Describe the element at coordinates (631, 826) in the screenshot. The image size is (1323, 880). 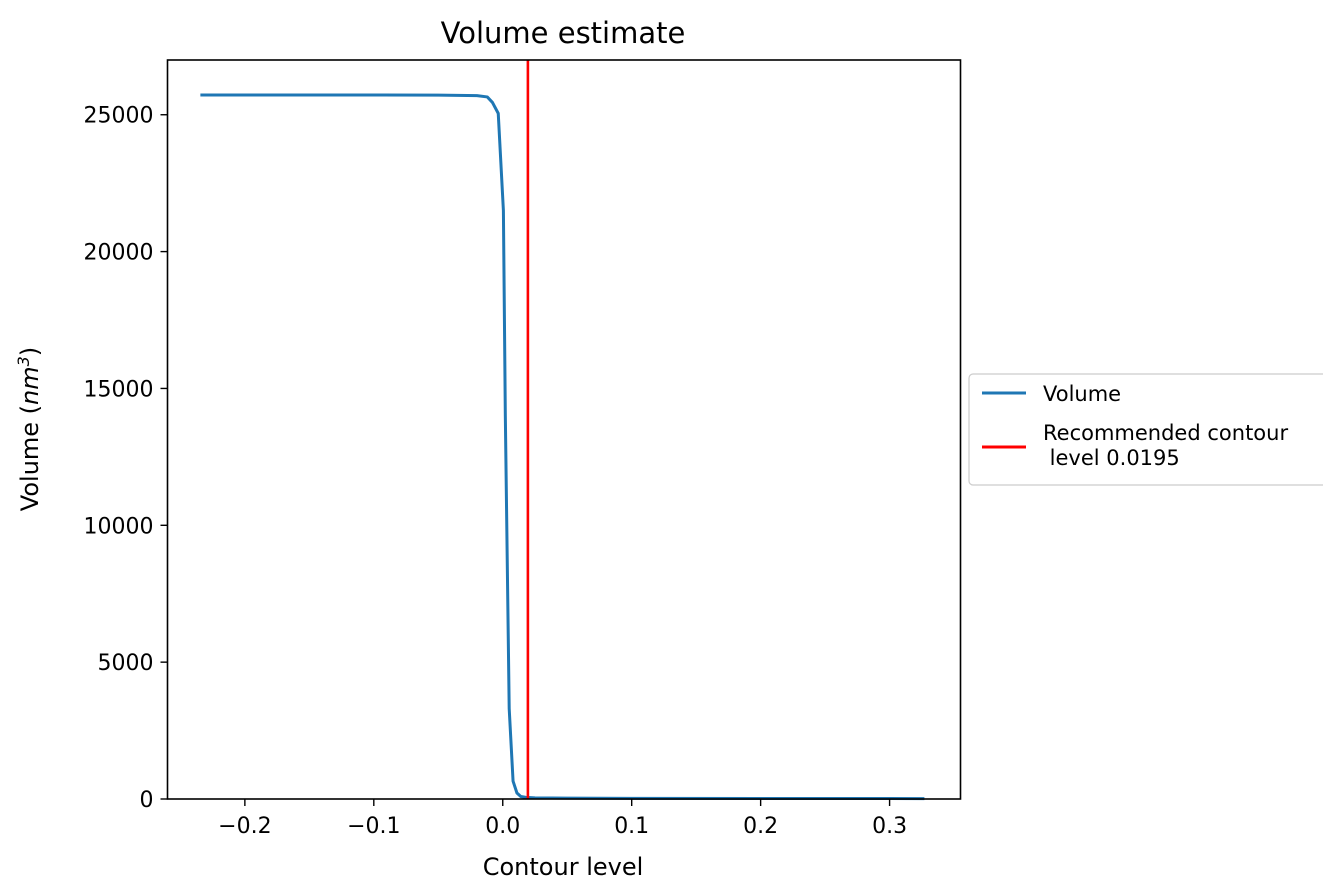
I see `x-tick-label: 0.1` at that location.